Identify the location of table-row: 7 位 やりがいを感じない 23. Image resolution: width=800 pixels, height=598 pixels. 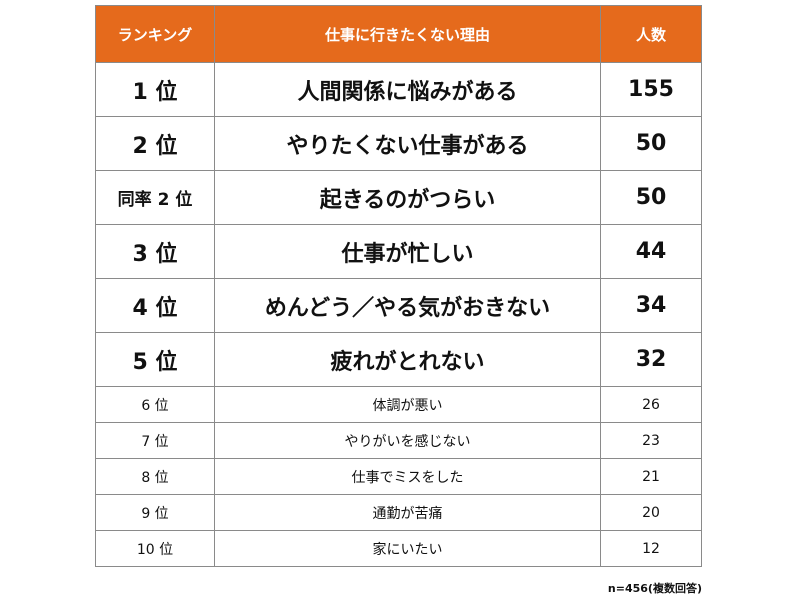
(398, 440).